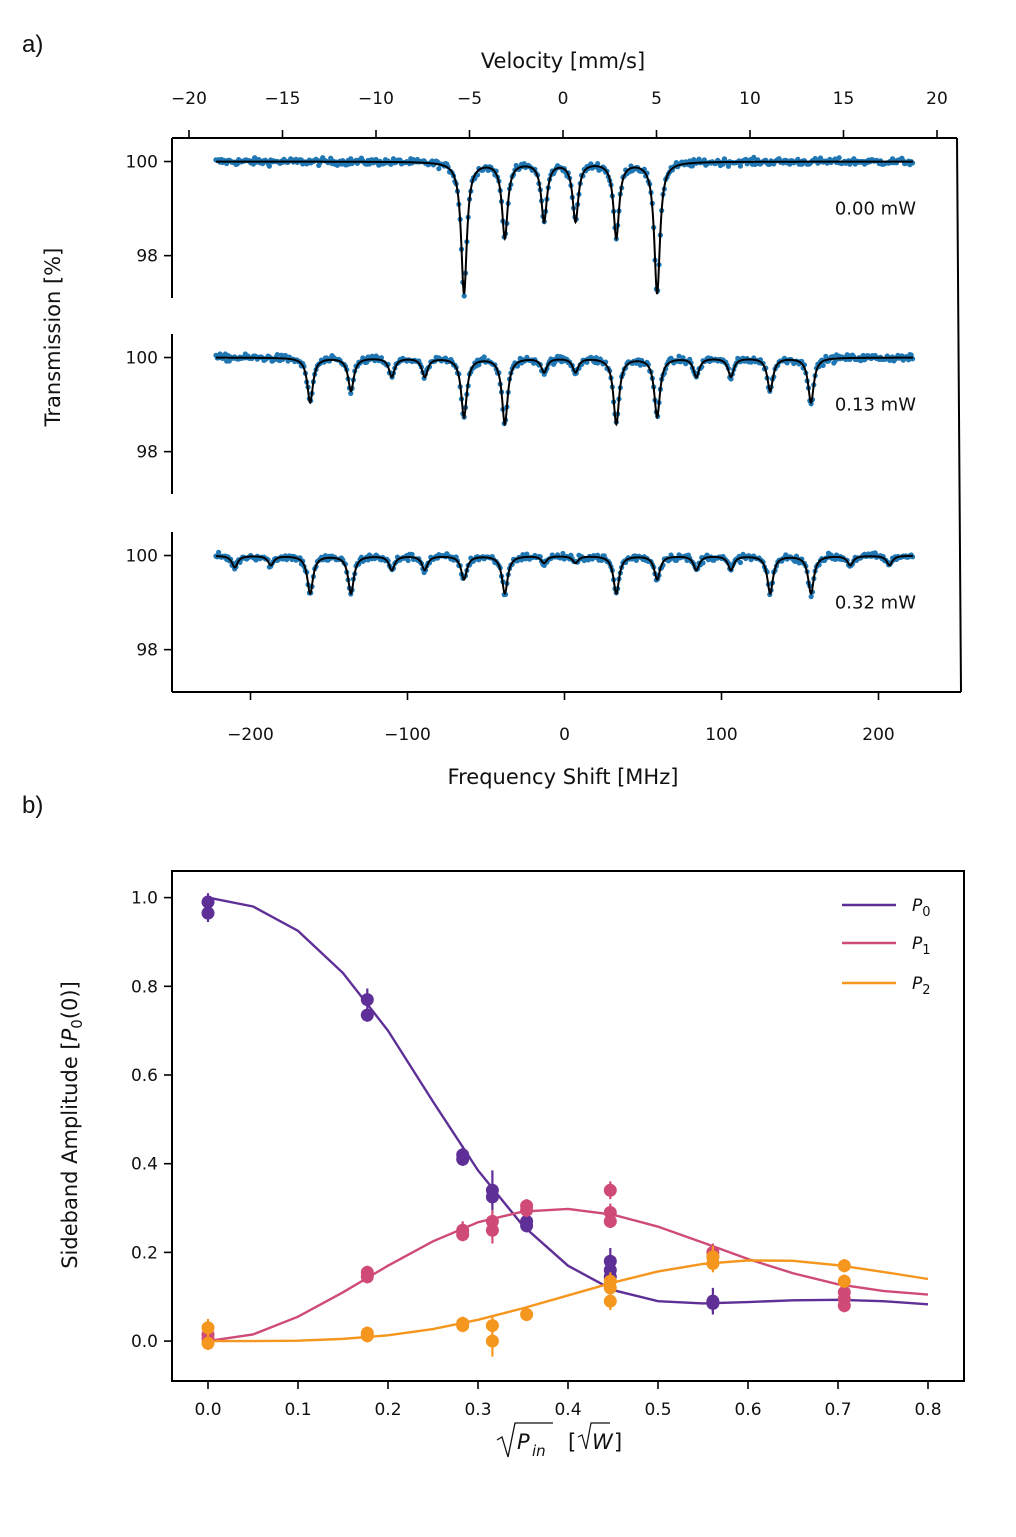 Image resolution: width=1016 pixels, height=1537 pixels. I want to click on power-label: 0.00 mW, so click(875, 209).